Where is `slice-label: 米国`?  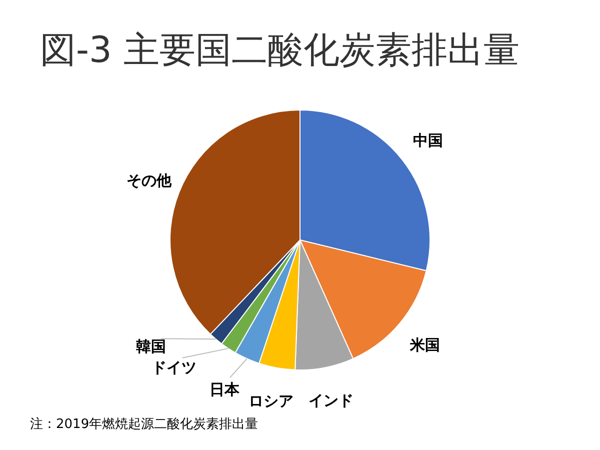
slice-label: 米国 is located at coordinates (424, 345).